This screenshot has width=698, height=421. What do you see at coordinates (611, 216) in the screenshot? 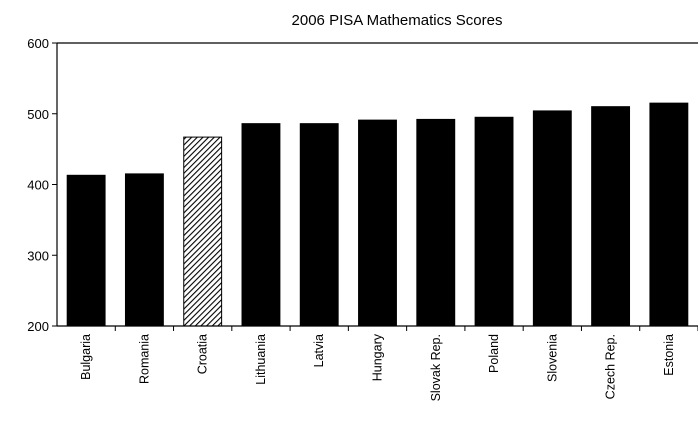
I see `bar-czech-rep-` at bounding box center [611, 216].